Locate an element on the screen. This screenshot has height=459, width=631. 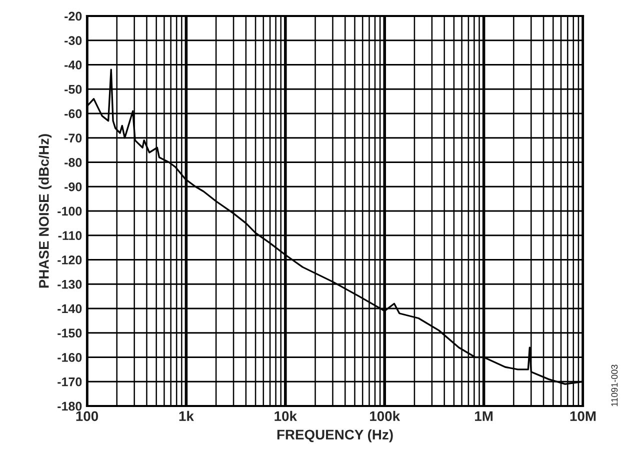
y-tick-label: -100 is located at coordinates (70, 211).